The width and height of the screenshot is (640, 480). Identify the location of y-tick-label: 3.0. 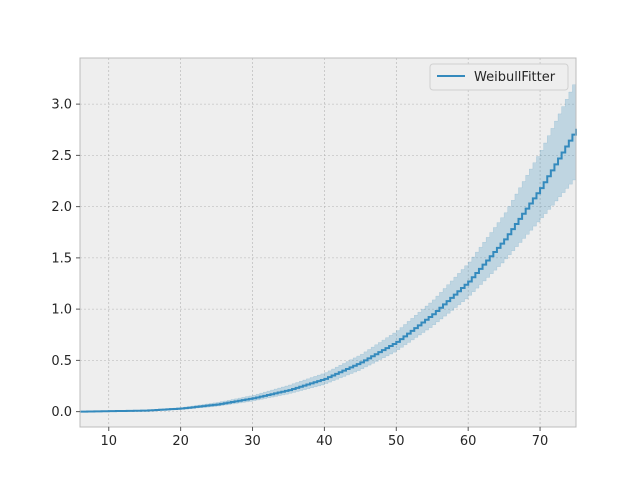
(61, 105).